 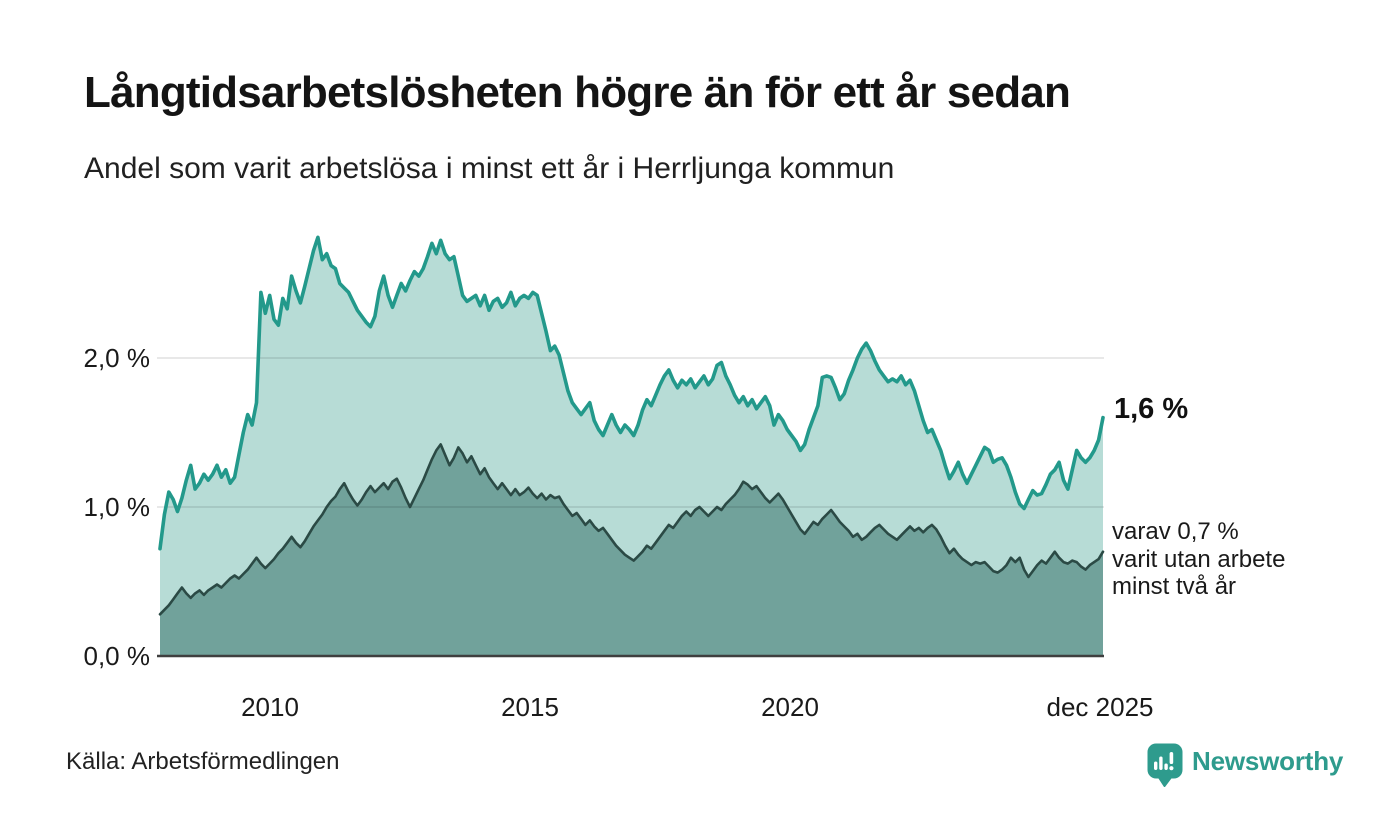 I want to click on x-axis-tick-label: 2015, so click(x=530, y=707).